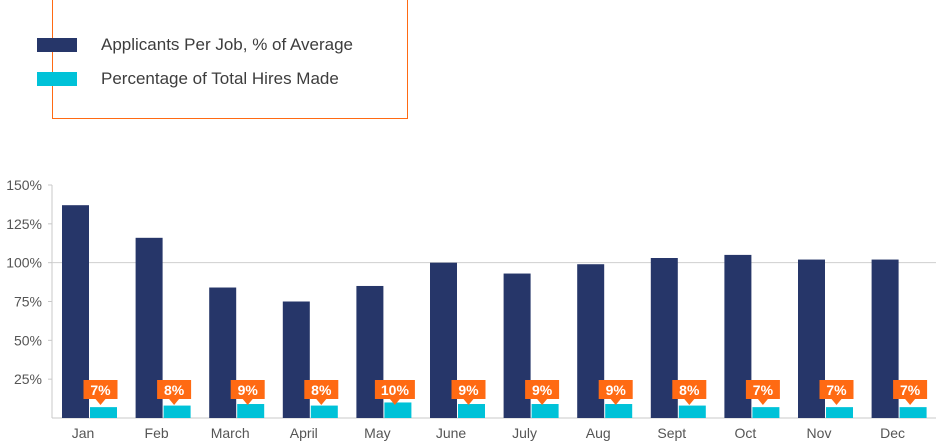 This screenshot has width=936, height=444. What do you see at coordinates (28, 302) in the screenshot?
I see `y-tick-label: 75%` at bounding box center [28, 302].